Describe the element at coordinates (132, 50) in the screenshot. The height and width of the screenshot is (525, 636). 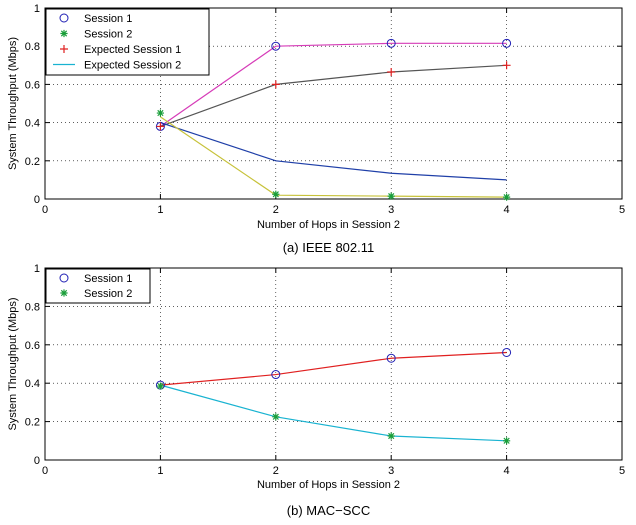
I see `legend-label: Expected Session 1` at that location.